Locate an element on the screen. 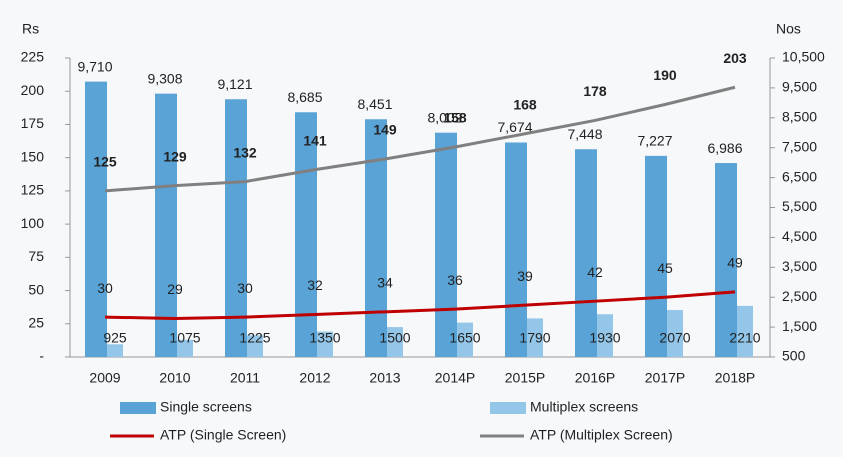  data-label: 1650 is located at coordinates (464, 338).